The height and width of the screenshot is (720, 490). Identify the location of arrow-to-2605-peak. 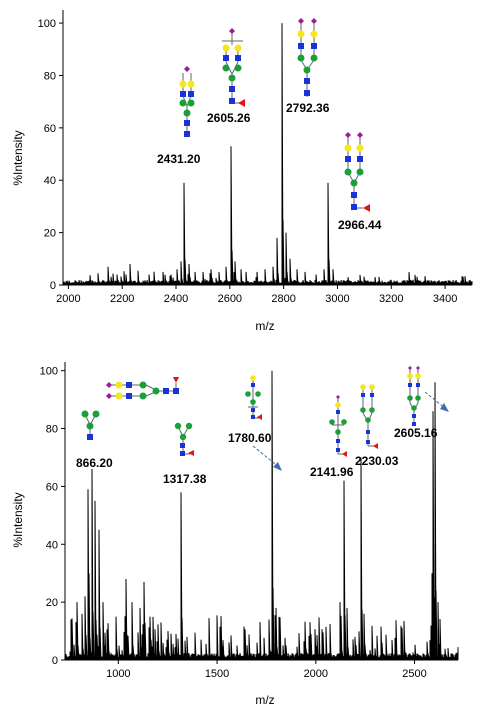
(436, 401).